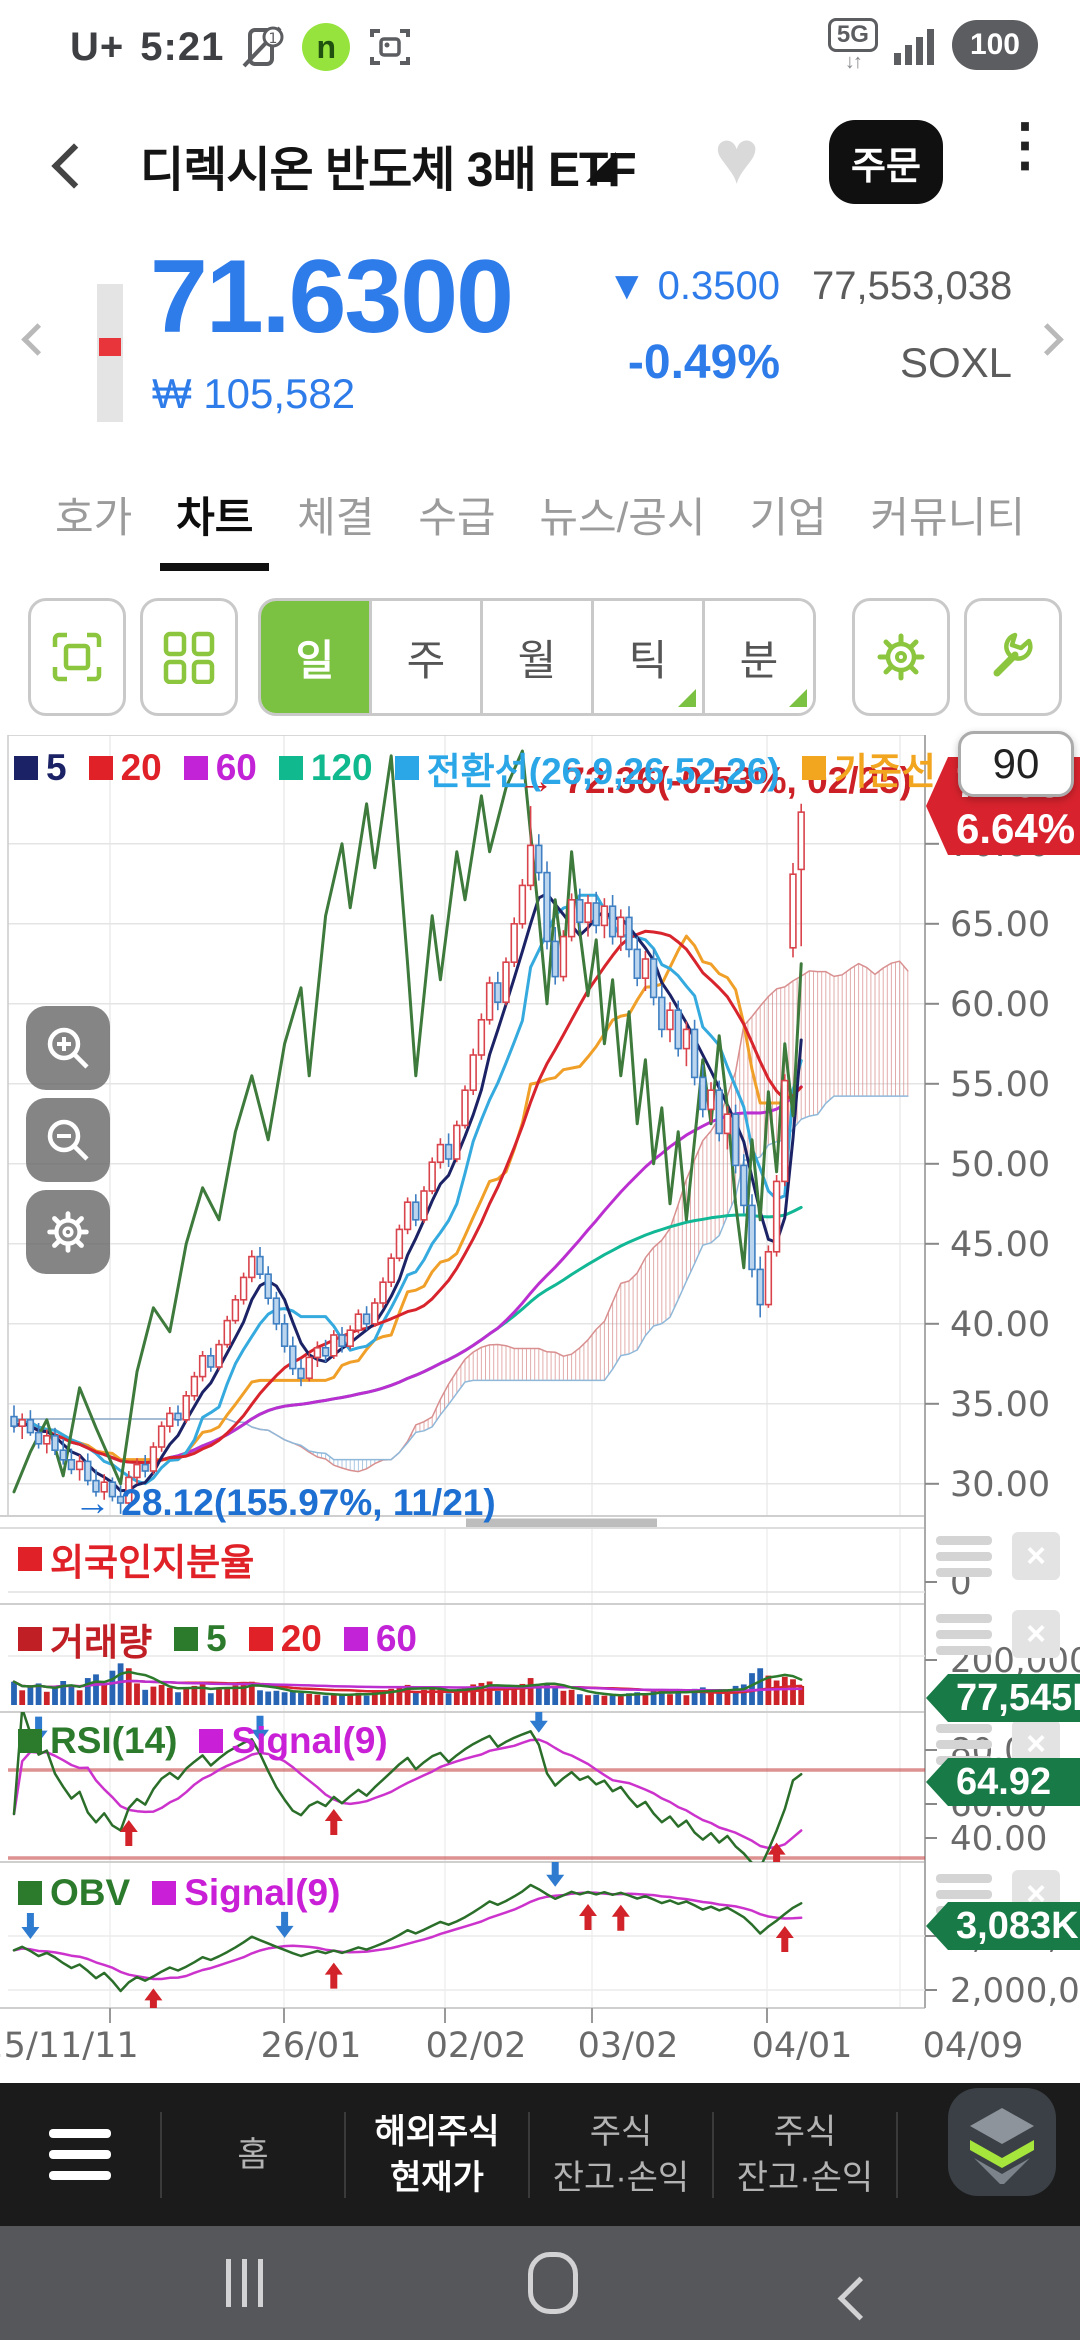 This screenshot has height=2340, width=1080. Describe the element at coordinates (74, 1893) in the screenshot. I see `legend-item: OBV` at that location.